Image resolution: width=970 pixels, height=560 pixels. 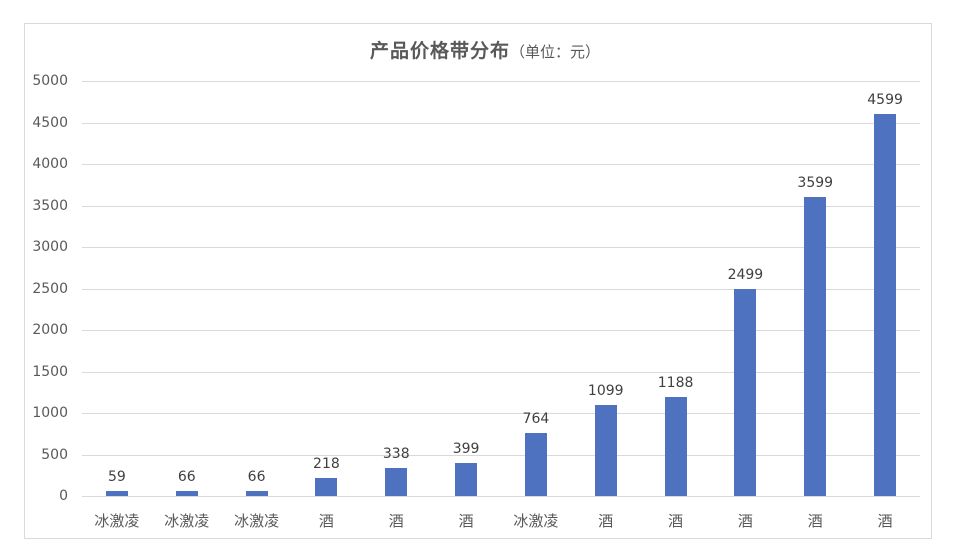 What do you see at coordinates (396, 453) in the screenshot?
I see `data-label: 338` at bounding box center [396, 453].